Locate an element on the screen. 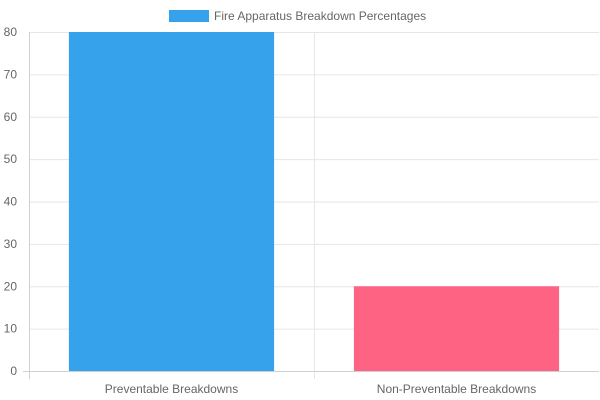 This screenshot has height=400, width=600. y-tick-label: 80 is located at coordinates (11, 32).